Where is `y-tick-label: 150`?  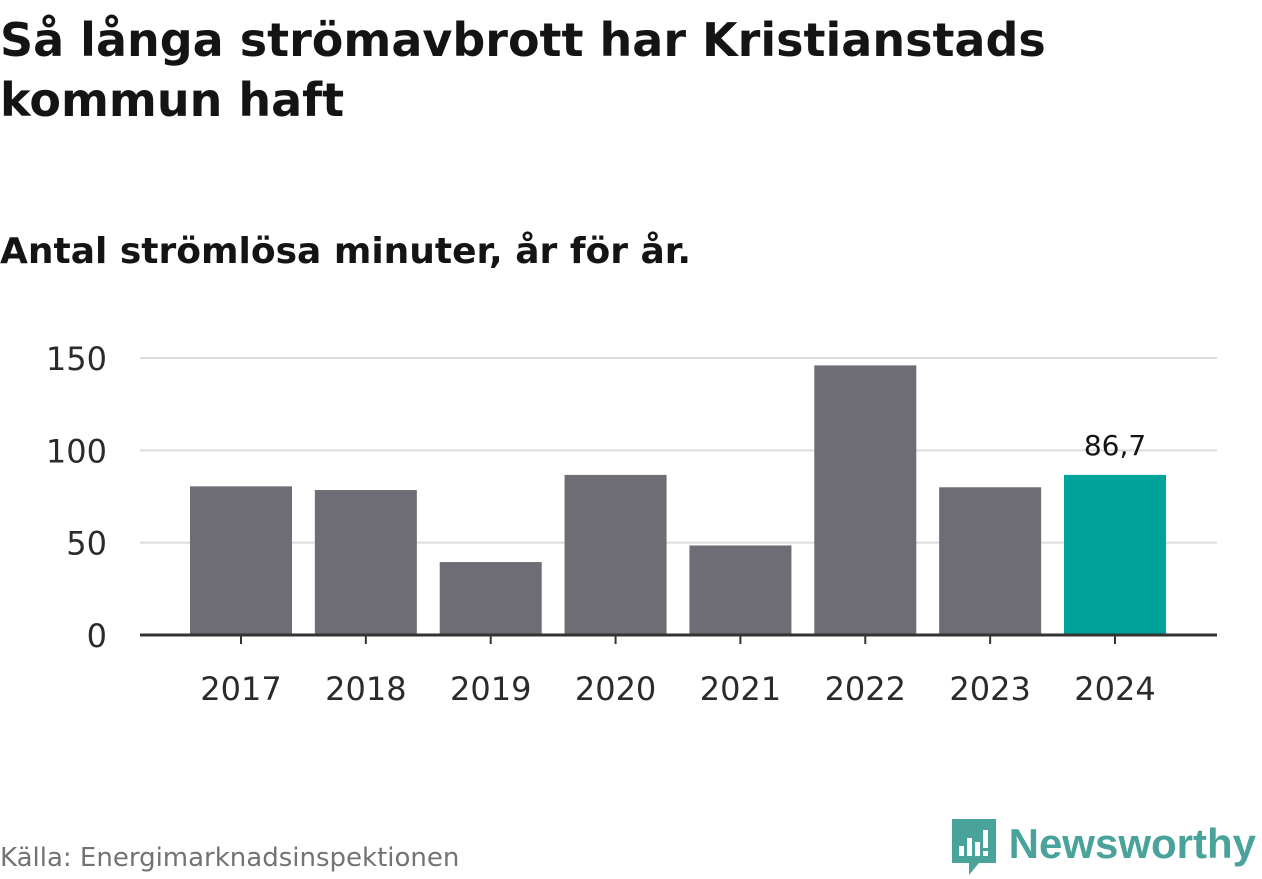
y-tick-label: 150 is located at coordinates (76, 359).